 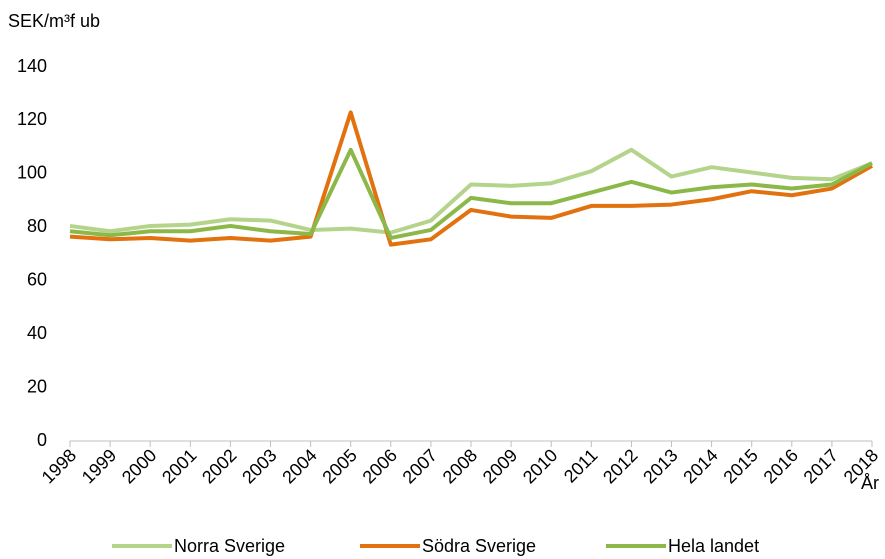 I want to click on x-tick-label: 2012, so click(x=620, y=466).